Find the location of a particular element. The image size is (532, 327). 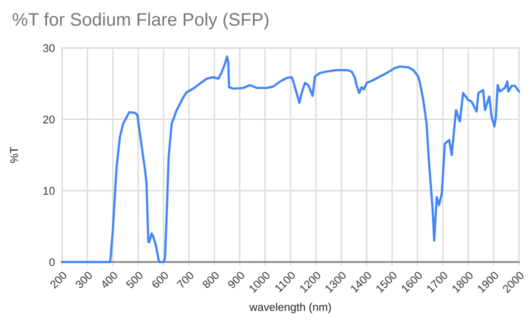

x-tick-label: 500 is located at coordinates (135, 279).